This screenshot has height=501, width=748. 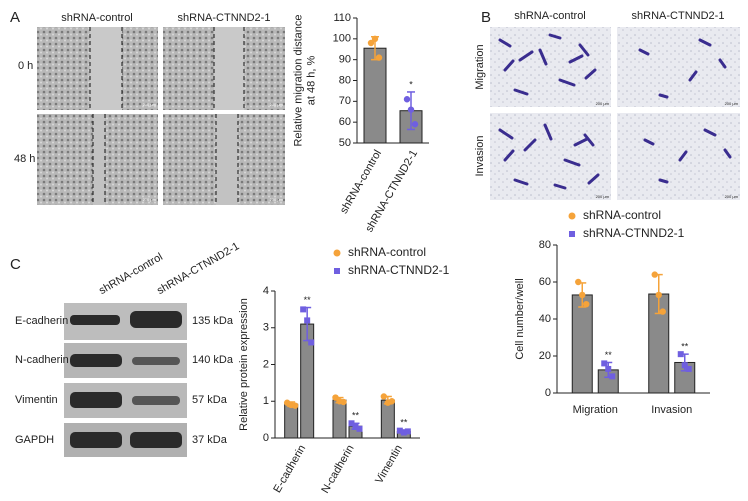 What do you see at coordinates (480, 66) in the screenshot?
I see `row-label: Migration` at bounding box center [480, 66].